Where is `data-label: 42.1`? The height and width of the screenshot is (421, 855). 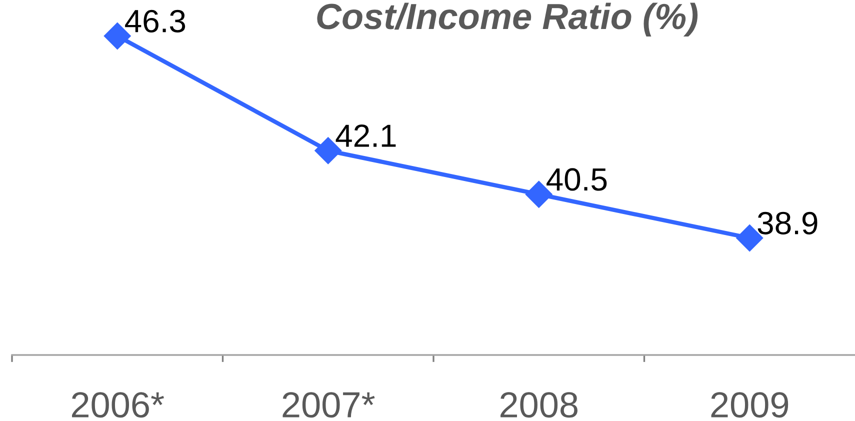
data-label: 42.1 is located at coordinates (366, 135).